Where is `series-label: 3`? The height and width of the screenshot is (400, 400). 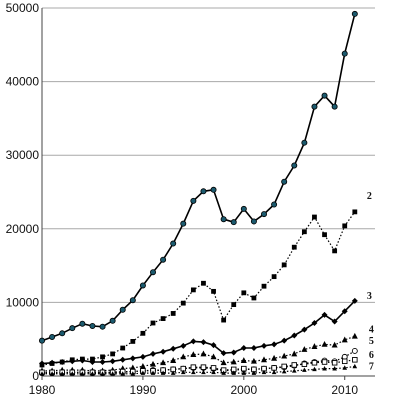 series-label: 3 is located at coordinates (369, 296).